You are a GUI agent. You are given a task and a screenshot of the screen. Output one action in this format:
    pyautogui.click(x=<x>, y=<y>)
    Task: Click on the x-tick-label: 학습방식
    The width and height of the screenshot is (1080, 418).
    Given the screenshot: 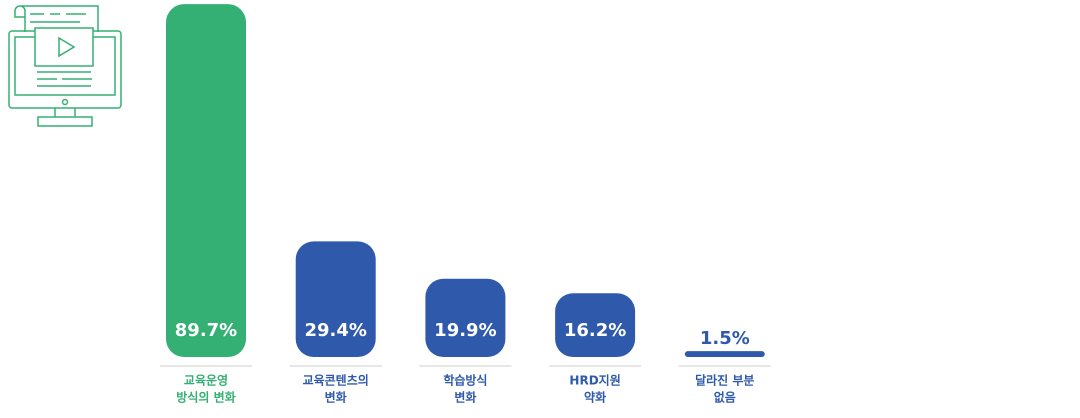 What is the action you would take?
    pyautogui.click(x=465, y=380)
    